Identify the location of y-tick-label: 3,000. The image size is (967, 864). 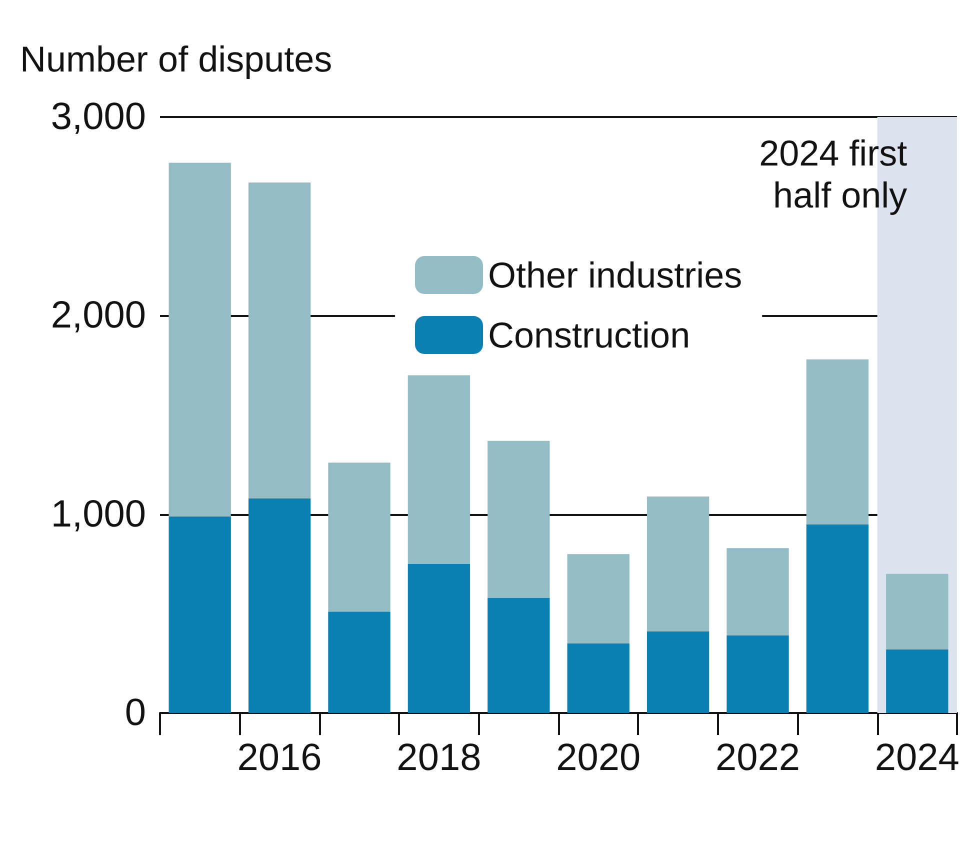
(98, 117).